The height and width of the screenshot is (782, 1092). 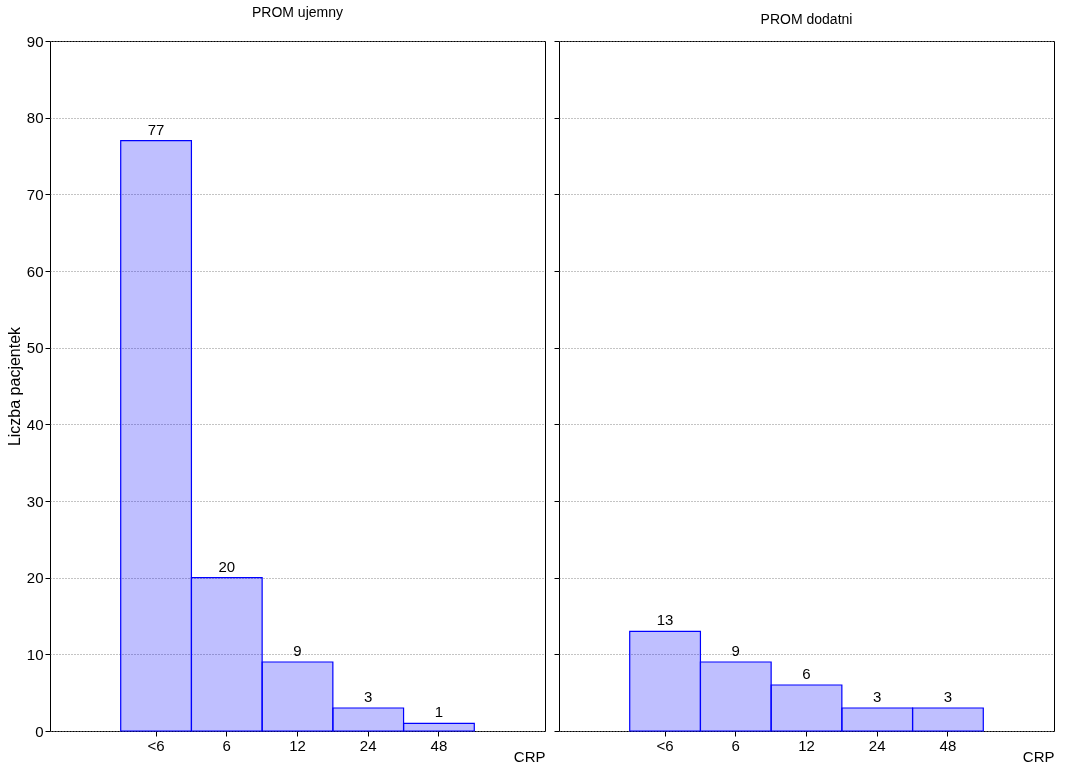 I want to click on y-tick-label: 0, so click(x=39, y=731).